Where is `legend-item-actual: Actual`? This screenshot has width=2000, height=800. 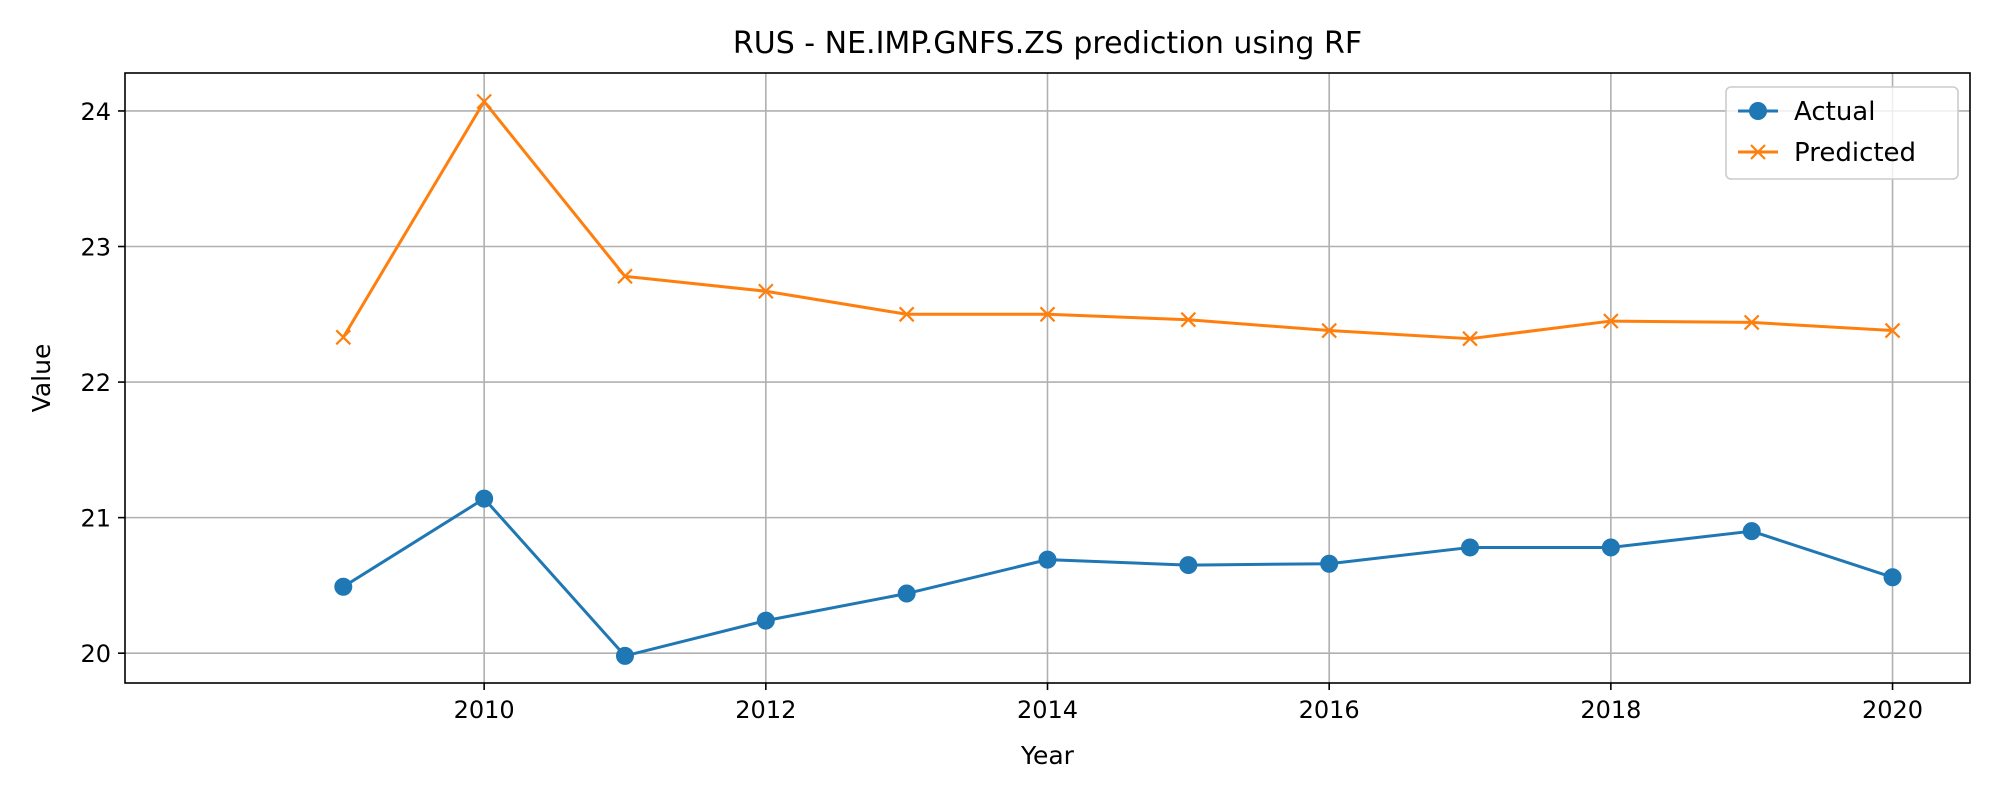 legend-item-actual: Actual is located at coordinates (1806, 112).